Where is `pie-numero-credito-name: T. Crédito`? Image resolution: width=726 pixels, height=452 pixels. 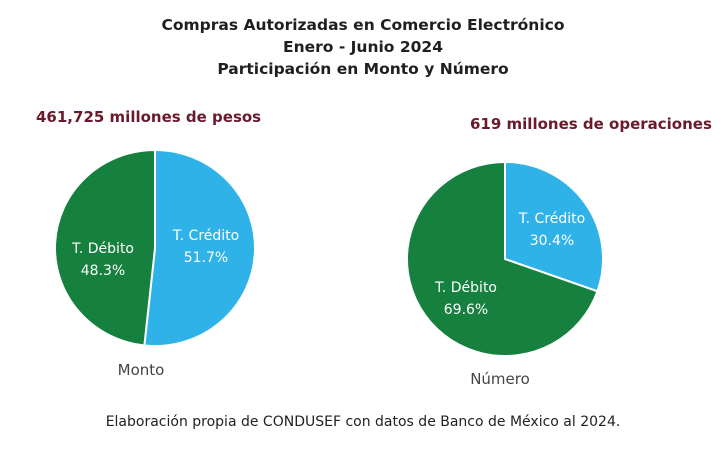
pie-numero-credito-name: T. Crédito is located at coordinates (551, 219).